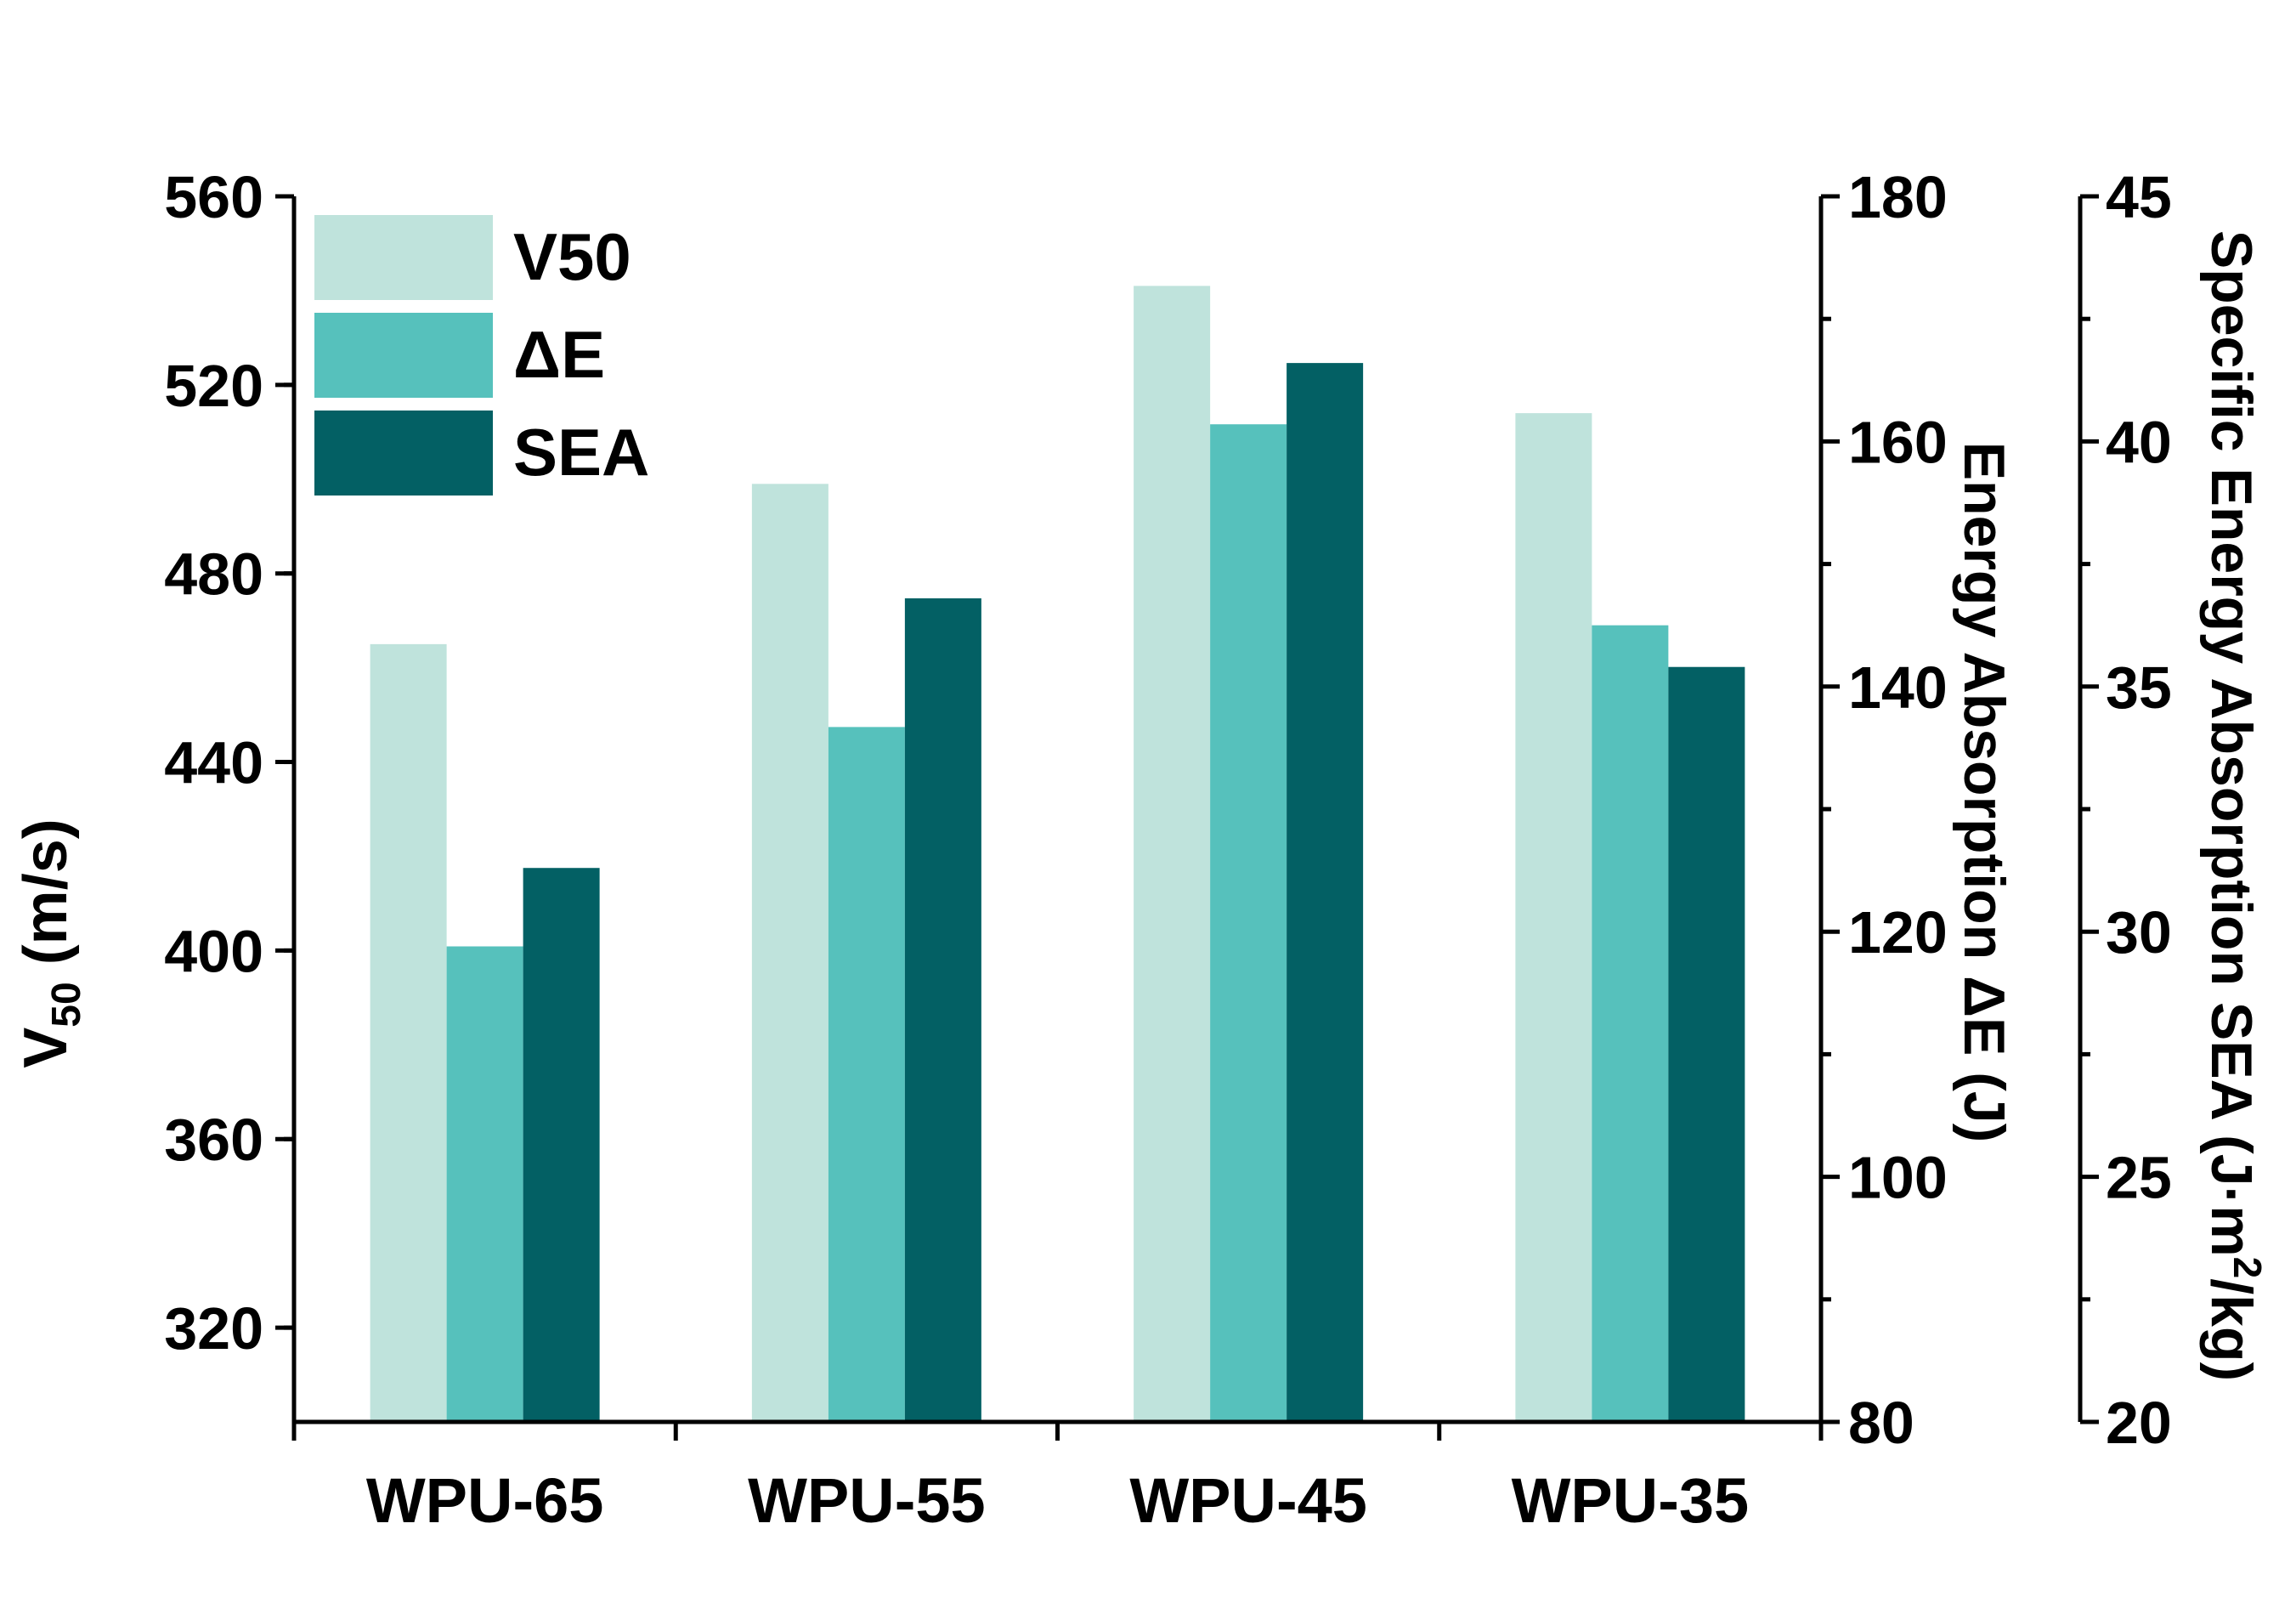 The height and width of the screenshot is (1614, 2296). I want to click on x-tick-label: WPU-35, so click(1631, 1500).